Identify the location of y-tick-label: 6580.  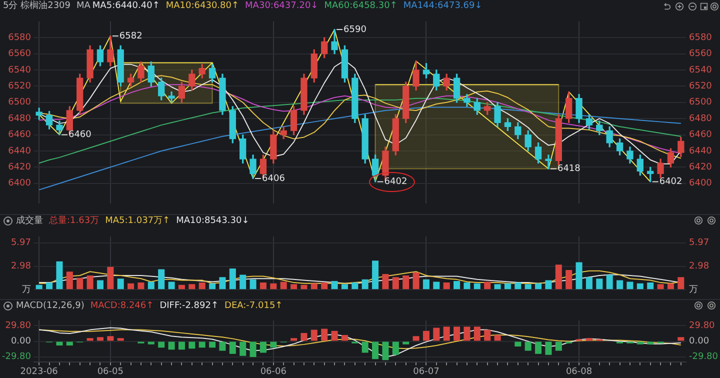
(20, 37).